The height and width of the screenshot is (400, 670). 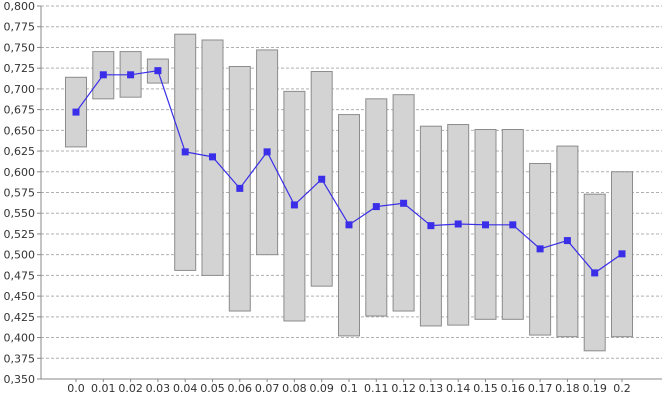 I want to click on y-tick-label: 0,500, so click(x=20, y=255).